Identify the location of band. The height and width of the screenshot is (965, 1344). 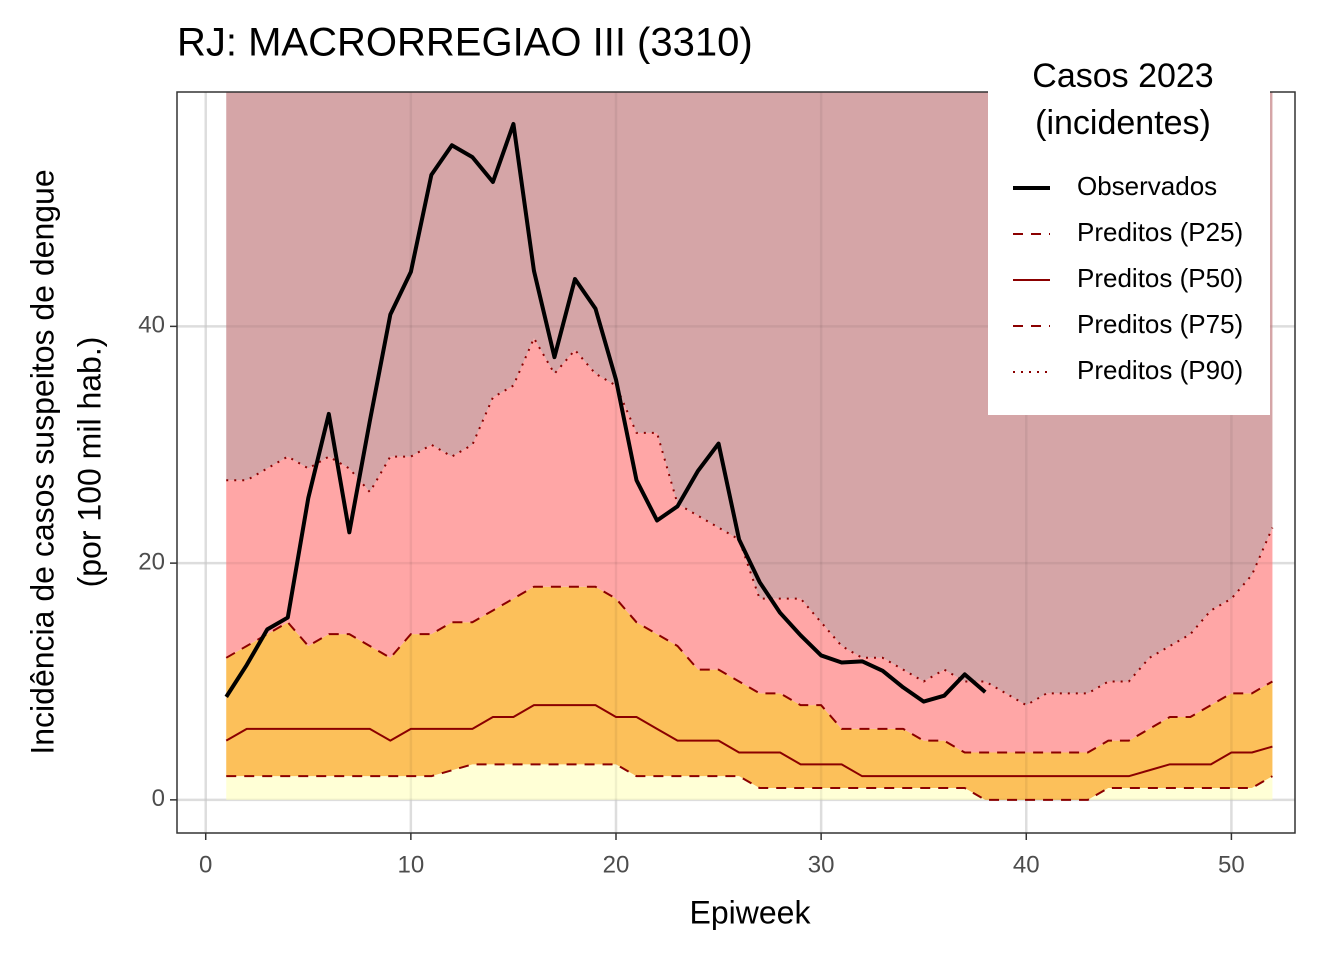
(749, 782).